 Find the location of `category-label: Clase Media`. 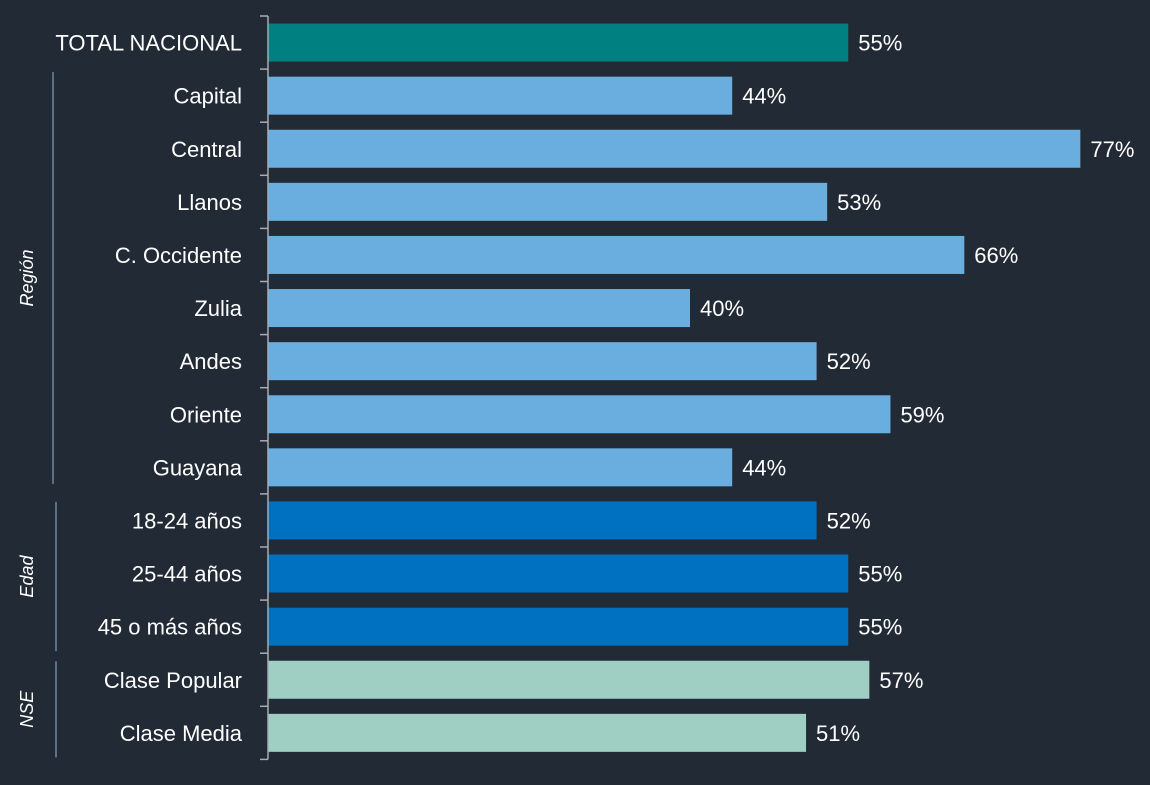

category-label: Clase Media is located at coordinates (181, 733).